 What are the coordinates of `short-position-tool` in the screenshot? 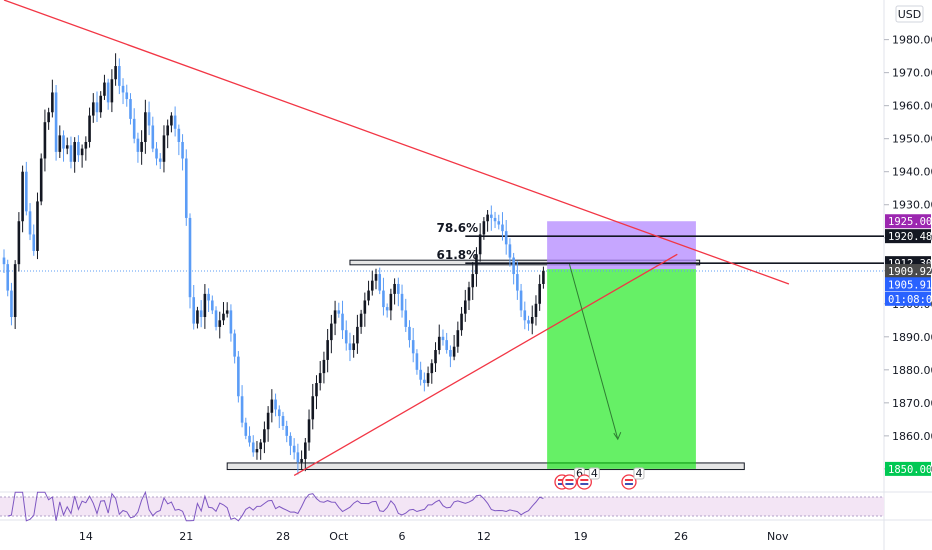 It's located at (621, 345).